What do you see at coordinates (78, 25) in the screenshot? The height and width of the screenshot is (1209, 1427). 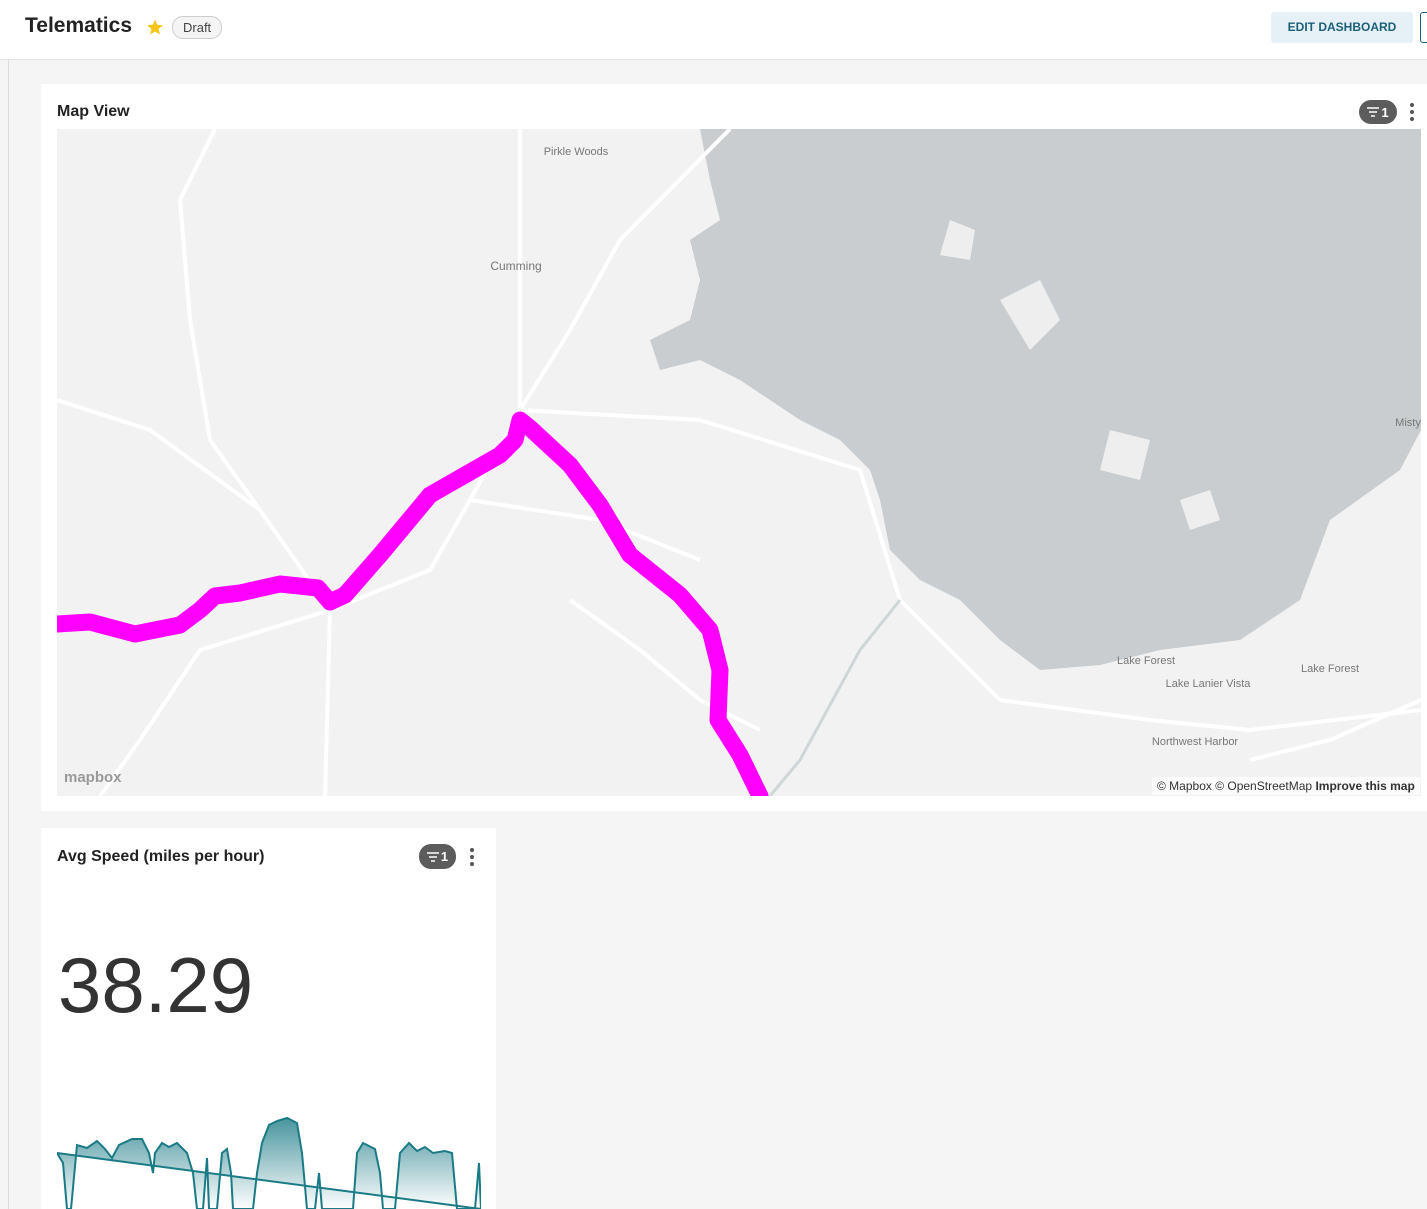 I see `dashboard-title: Telematics` at bounding box center [78, 25].